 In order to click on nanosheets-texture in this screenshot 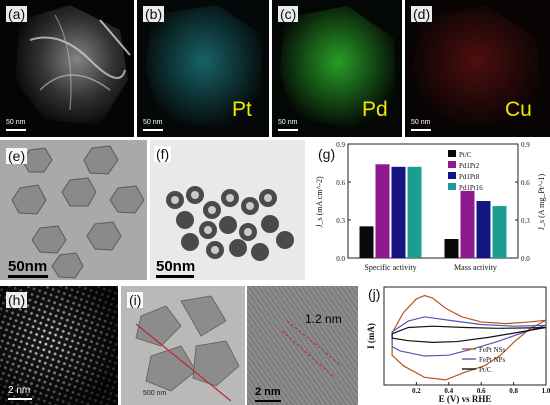, I will do `click(78, 212)`.